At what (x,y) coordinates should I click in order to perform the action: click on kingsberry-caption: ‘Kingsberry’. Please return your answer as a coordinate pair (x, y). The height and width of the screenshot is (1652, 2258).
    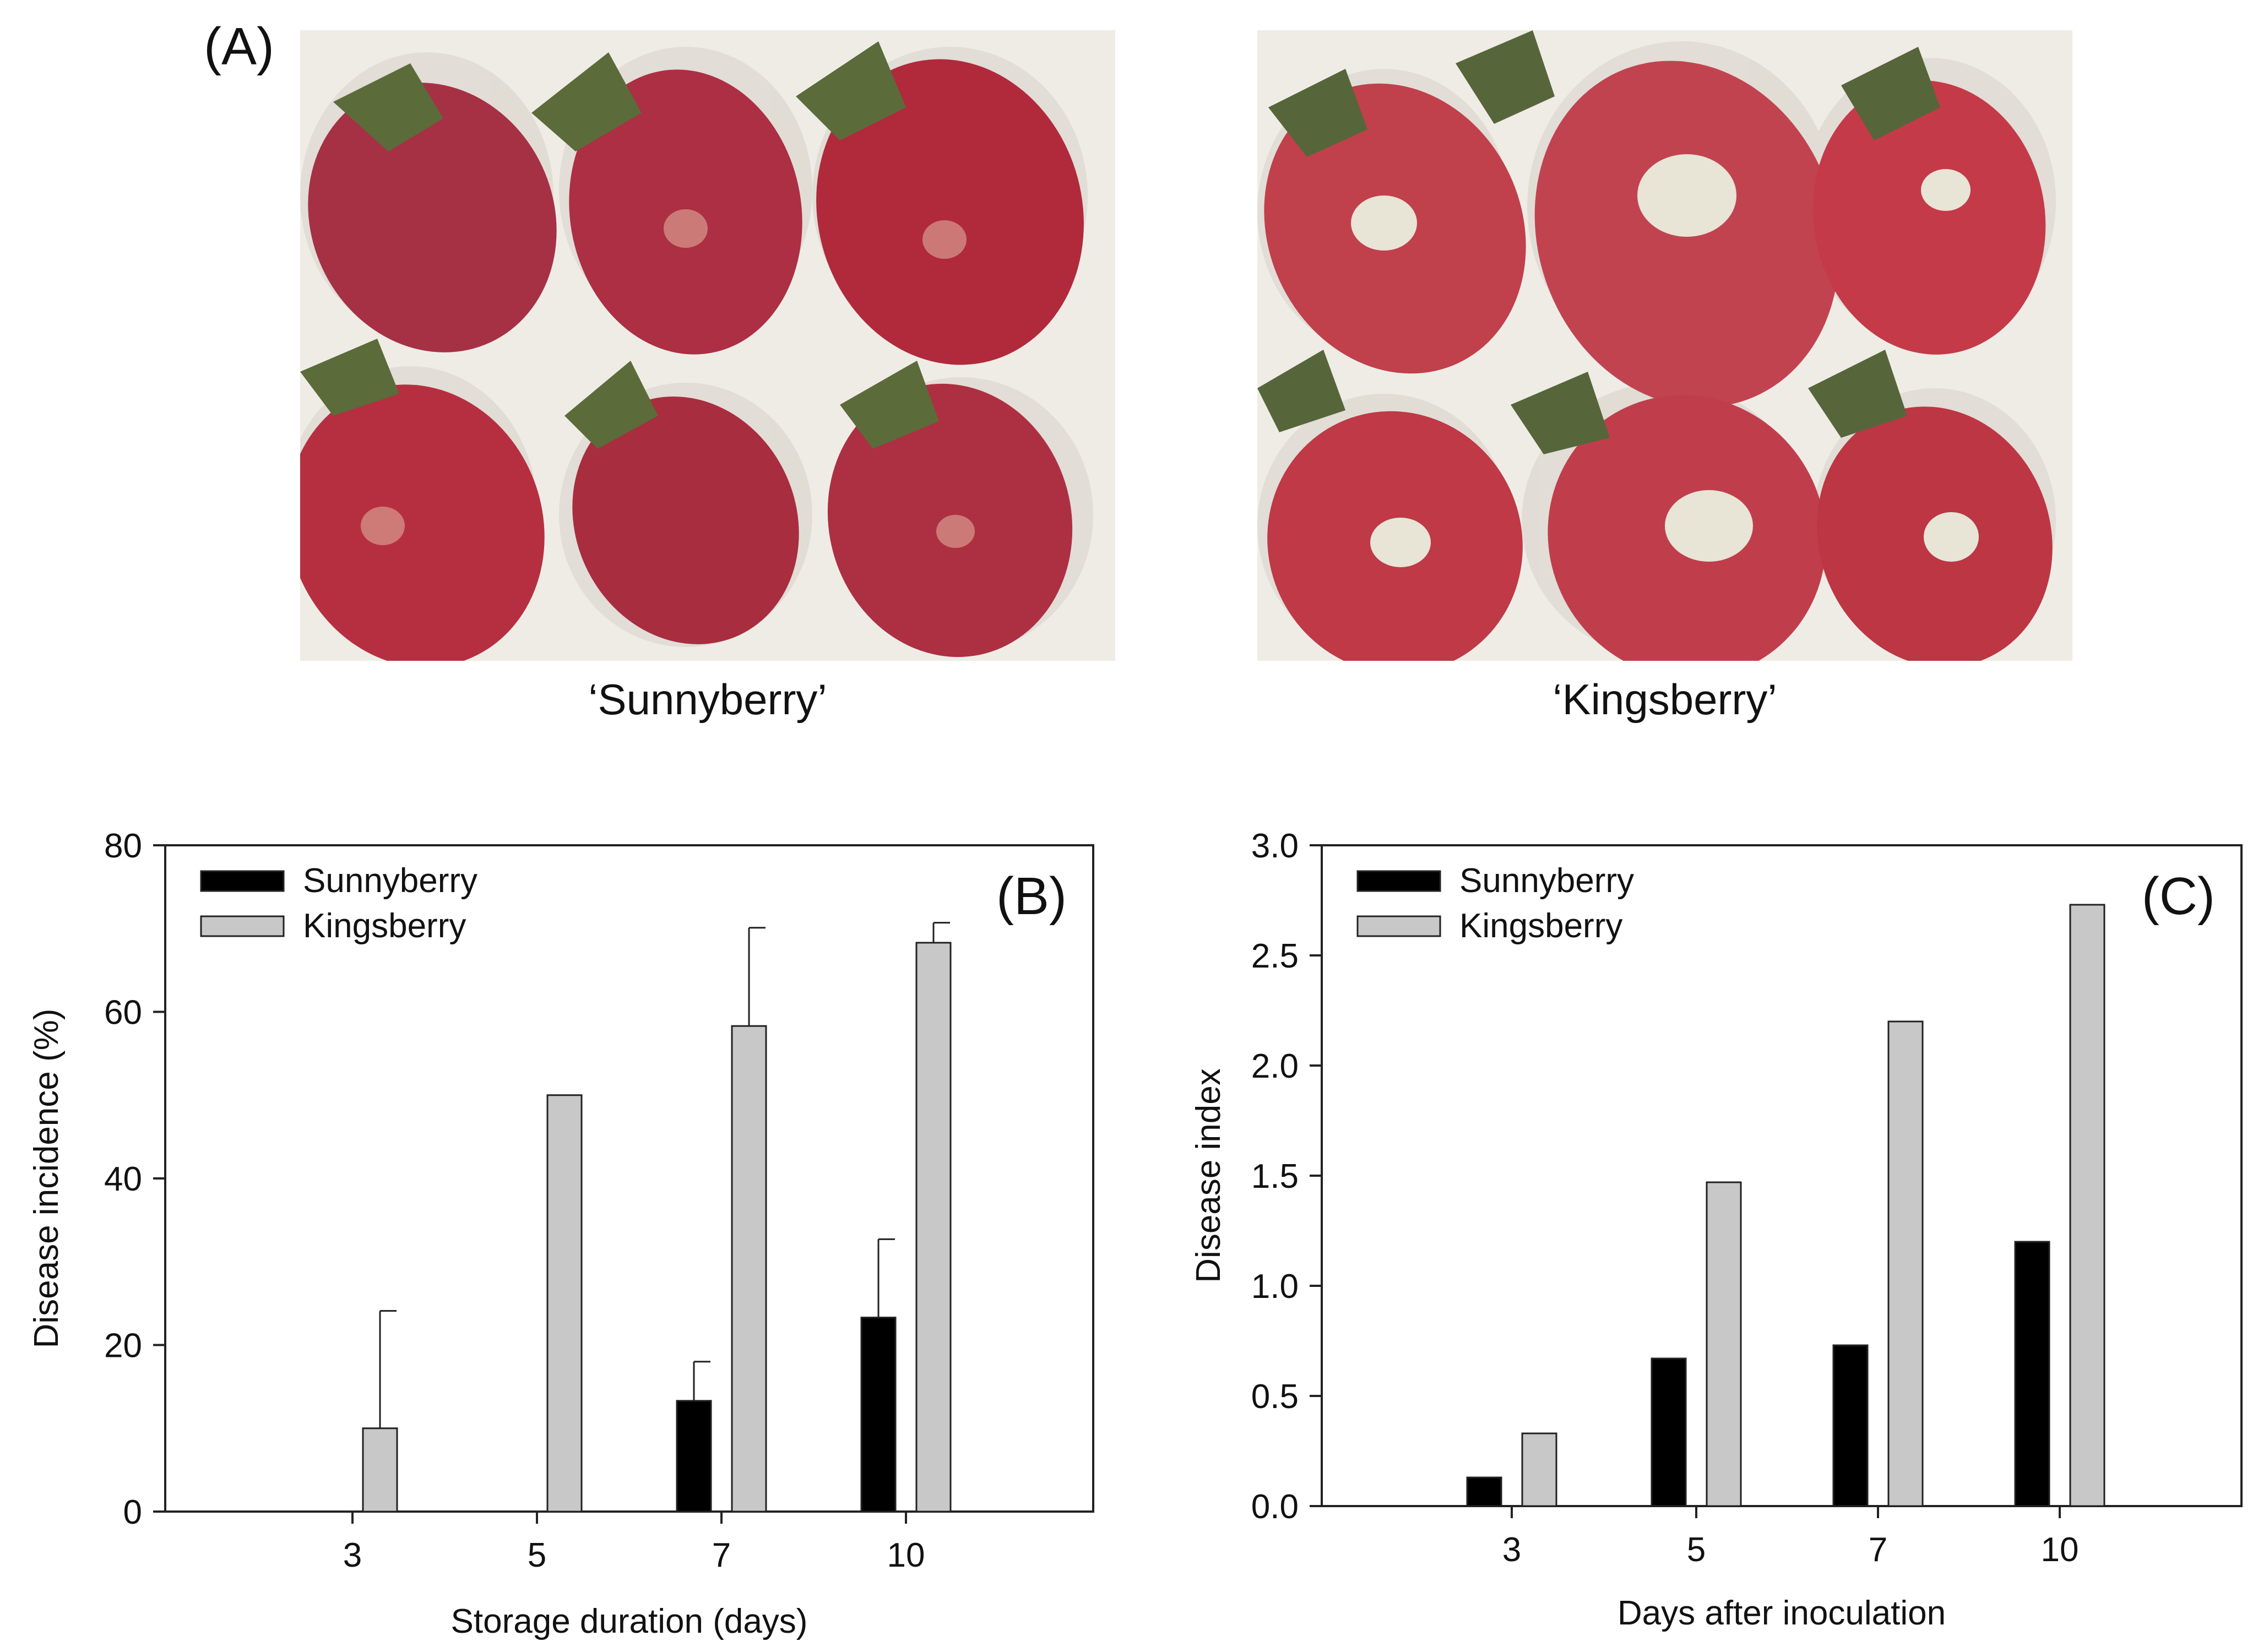
    Looking at the image, I should click on (1665, 699).